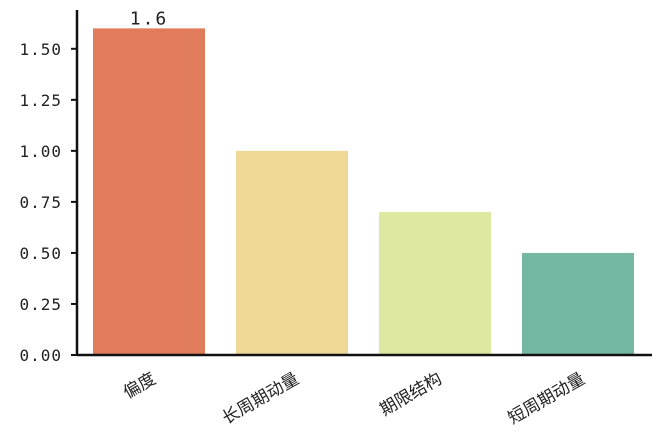 The width and height of the screenshot is (659, 445). Describe the element at coordinates (411, 394) in the screenshot. I see `x-category-label: 期限结构` at that location.